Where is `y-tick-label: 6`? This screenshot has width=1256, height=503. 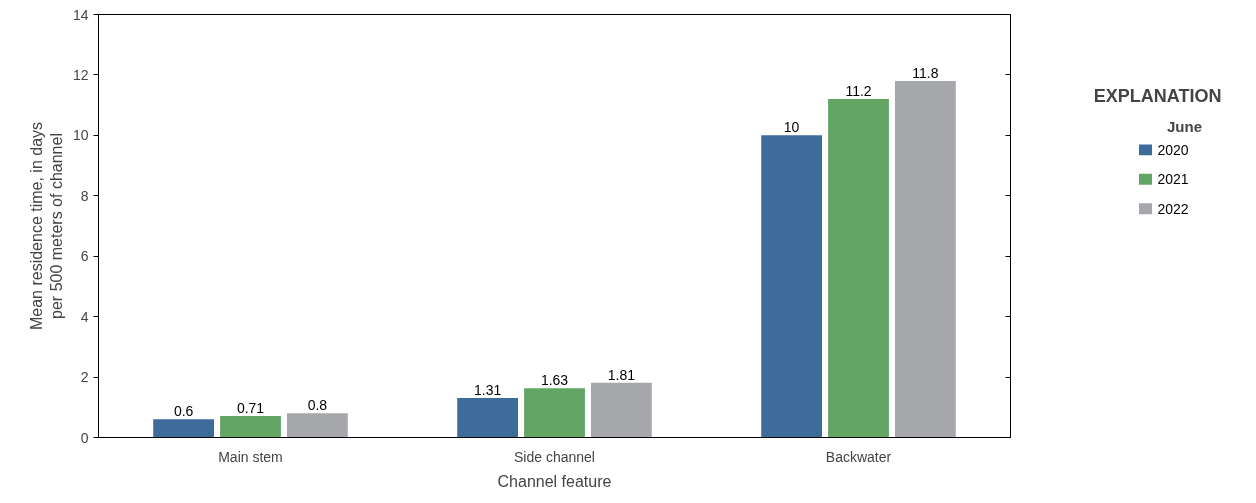 y-tick-label: 6 is located at coordinates (84, 256).